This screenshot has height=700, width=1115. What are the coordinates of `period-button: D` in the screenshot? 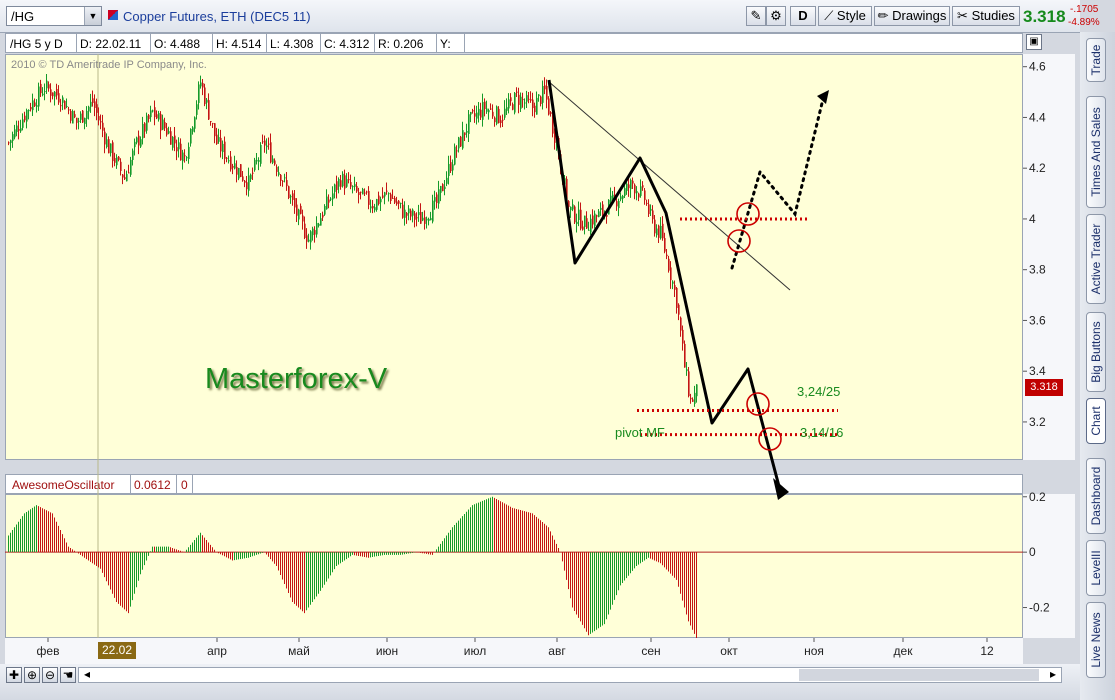 It's located at (803, 16).